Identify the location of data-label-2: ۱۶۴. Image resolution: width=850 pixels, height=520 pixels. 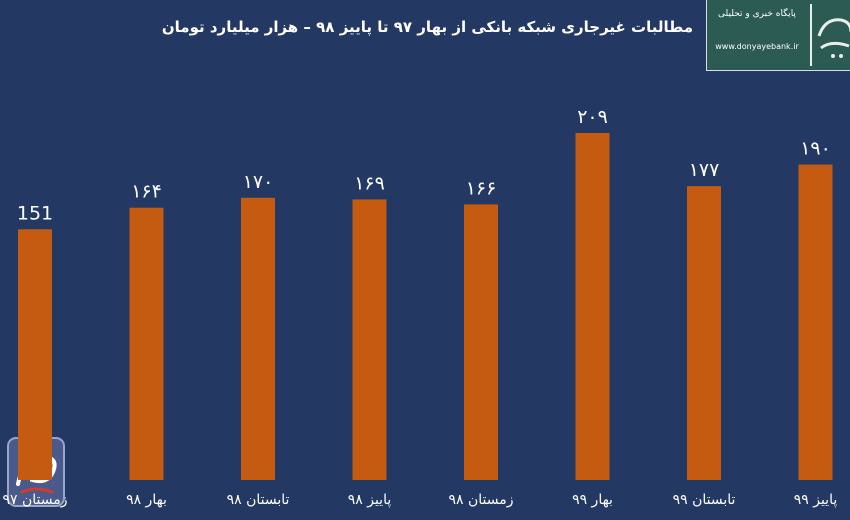
(146, 192).